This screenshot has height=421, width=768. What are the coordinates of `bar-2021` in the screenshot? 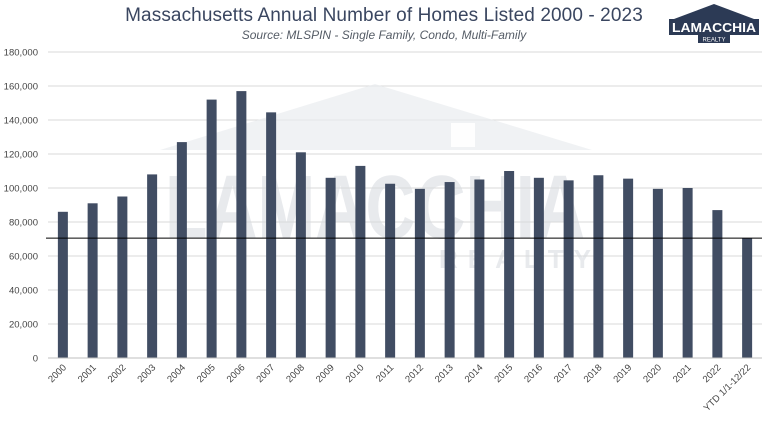 It's located at (687, 273).